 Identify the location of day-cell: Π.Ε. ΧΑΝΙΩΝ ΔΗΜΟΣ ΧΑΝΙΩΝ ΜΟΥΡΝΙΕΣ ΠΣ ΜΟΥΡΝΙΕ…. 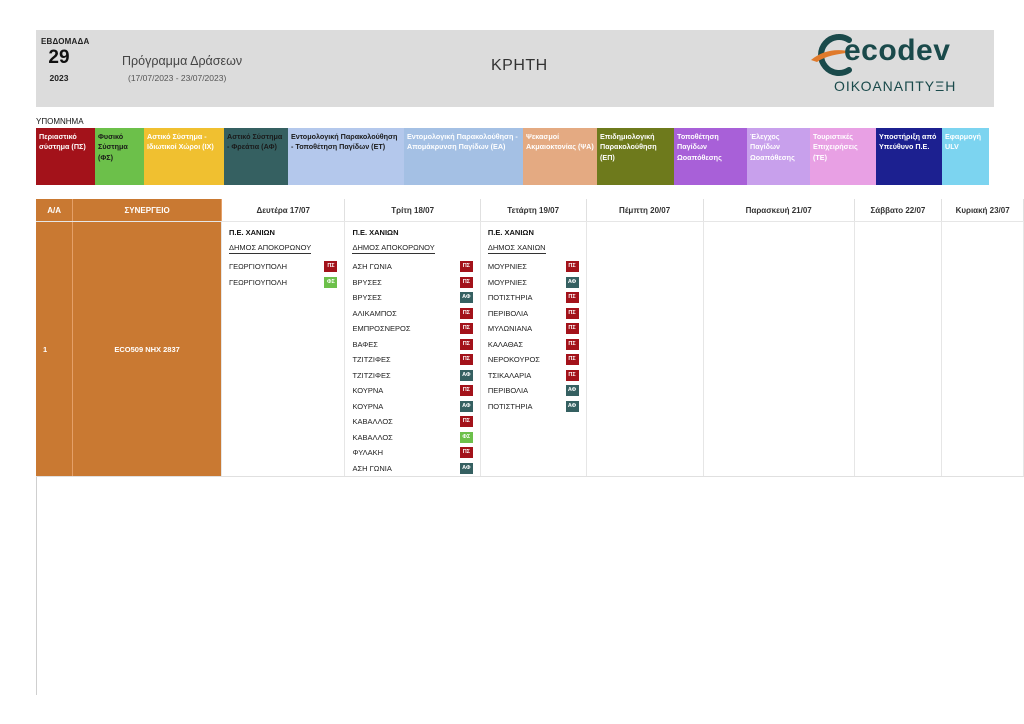
(533, 349).